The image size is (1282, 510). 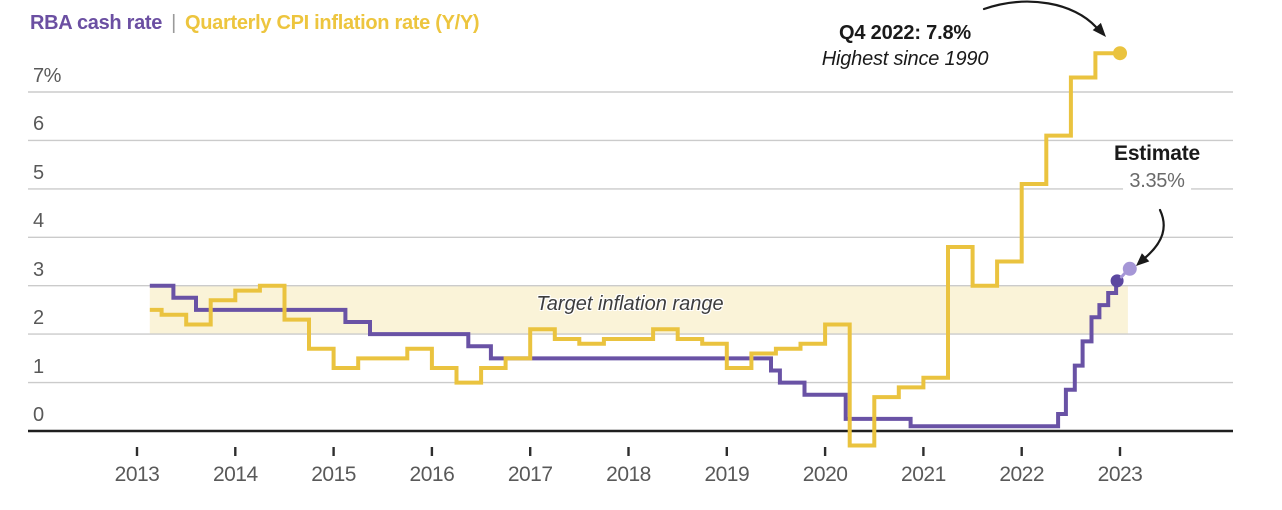 What do you see at coordinates (628, 451) in the screenshot?
I see `x-axis-ticks` at bounding box center [628, 451].